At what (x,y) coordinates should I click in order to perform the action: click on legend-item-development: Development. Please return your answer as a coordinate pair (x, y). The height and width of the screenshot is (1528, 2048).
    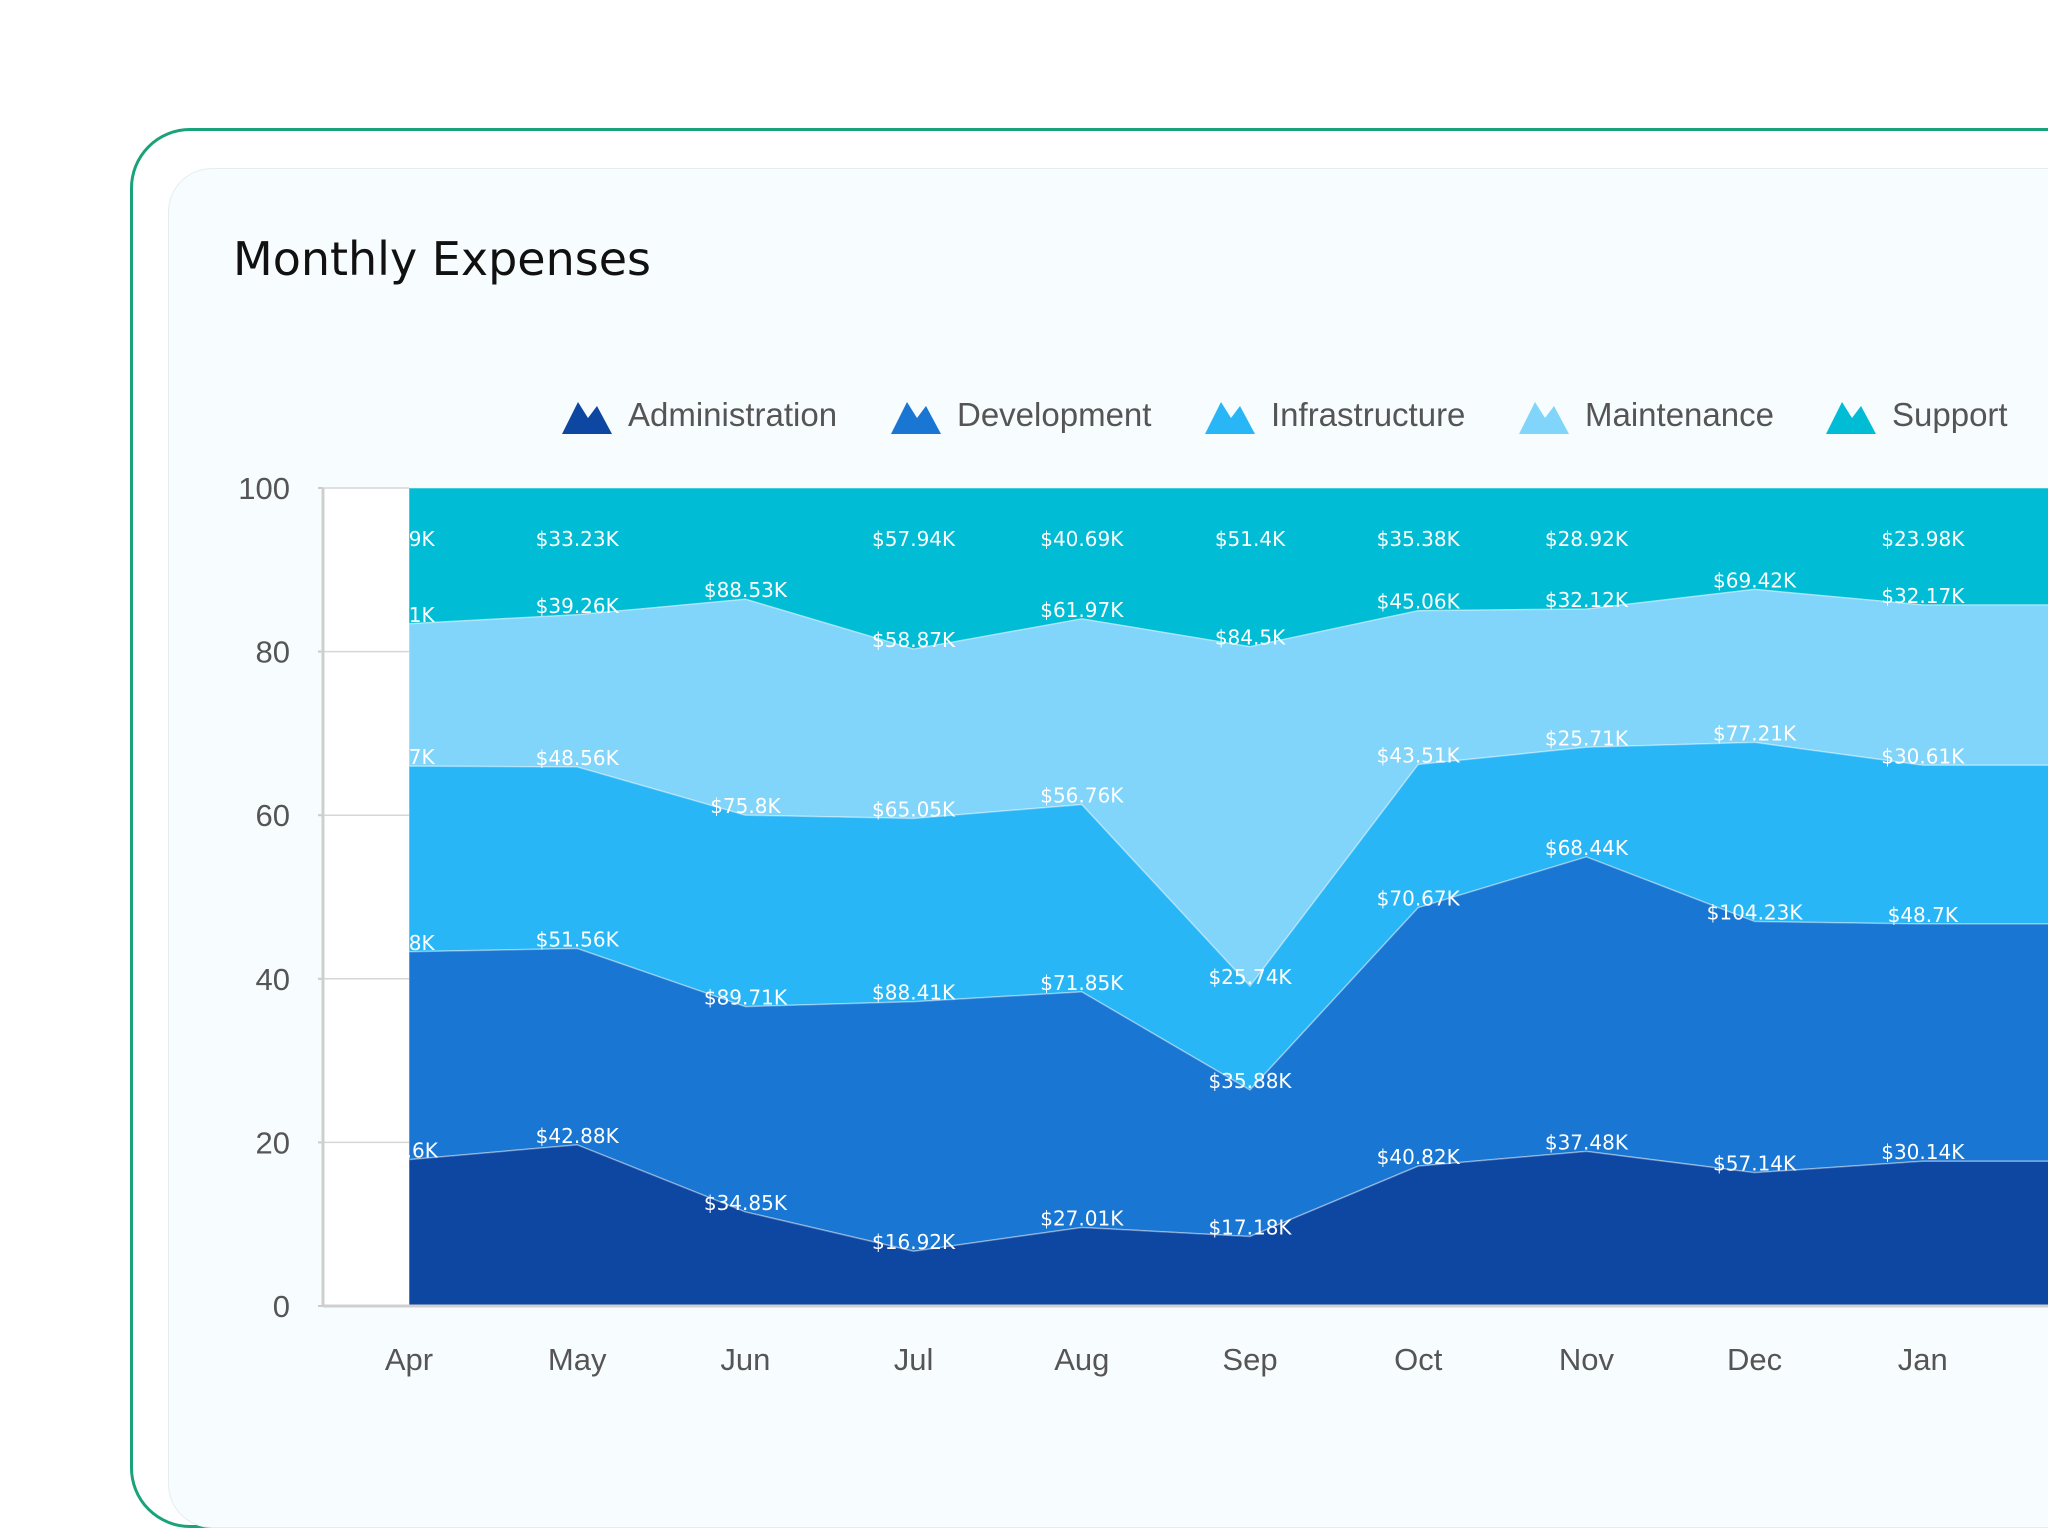
    Looking at the image, I should click on (1021, 415).